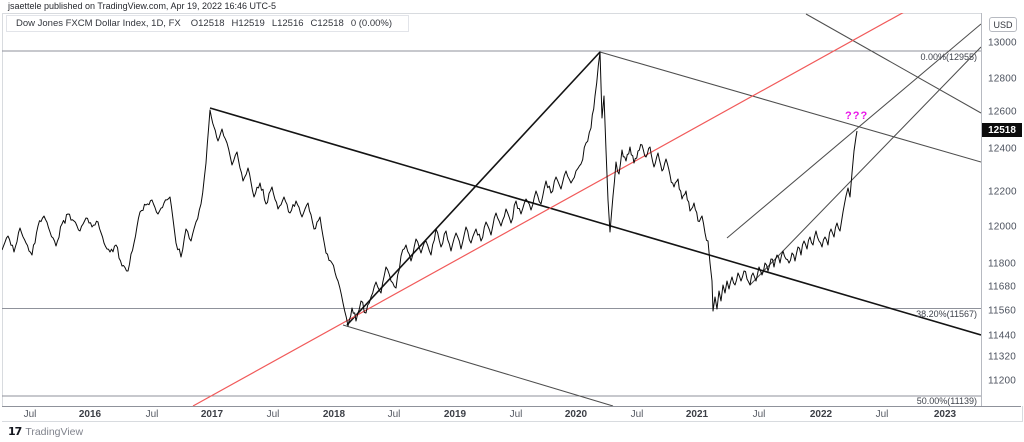 The height and width of the screenshot is (442, 1024). I want to click on rising-wedge-lower-line, so click(865, 166).